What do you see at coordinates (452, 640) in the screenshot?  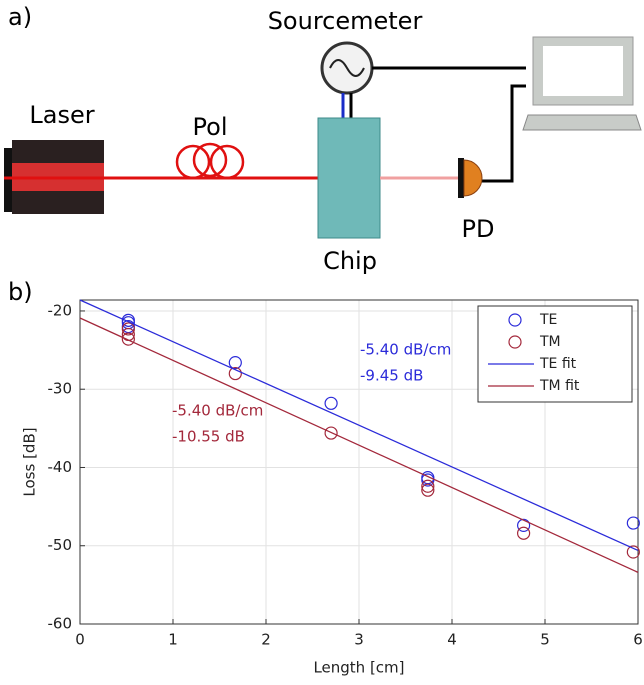 I see `x-tick-label: 4` at bounding box center [452, 640].